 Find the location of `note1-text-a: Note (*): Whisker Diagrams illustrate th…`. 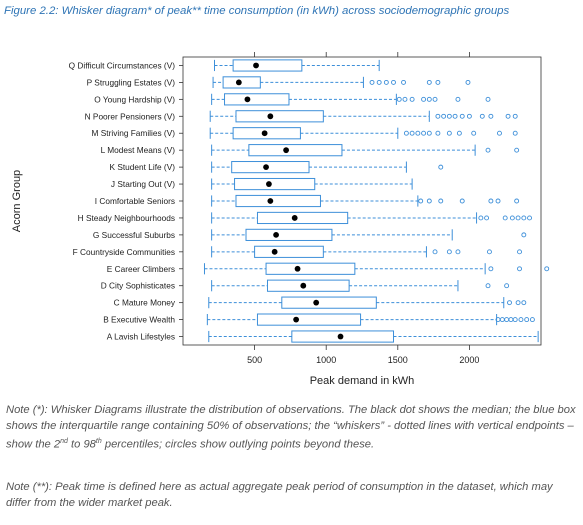

note1-text-a: Note (*): Whisker Diagrams illustrate th… is located at coordinates (291, 427).